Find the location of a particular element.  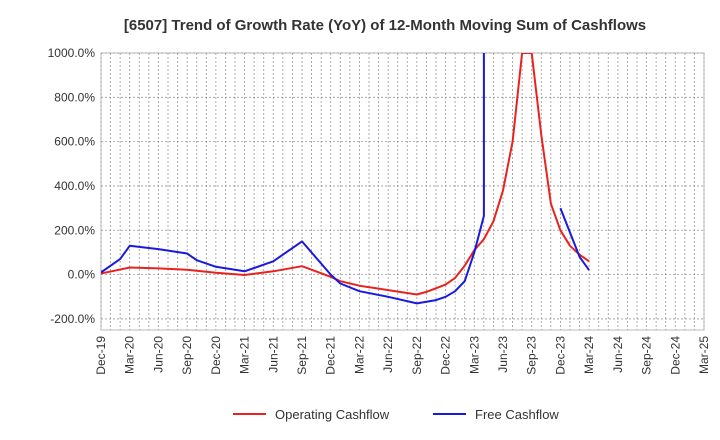

x-tick-label: Dec-19 is located at coordinates (101, 355).